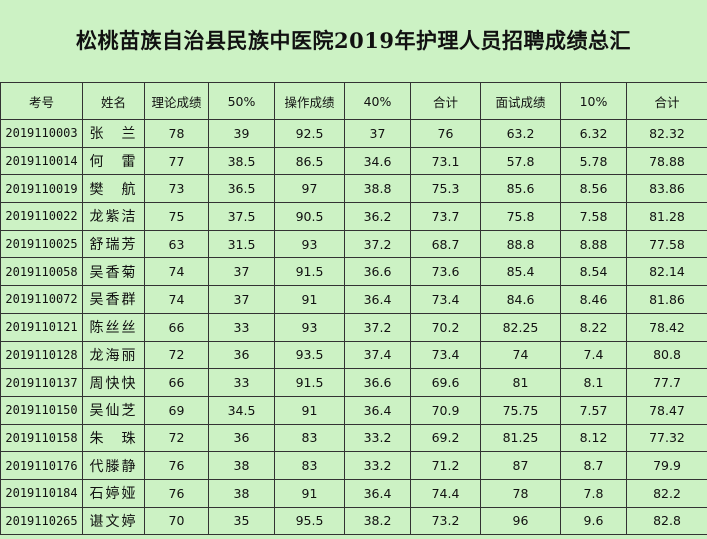  Describe the element at coordinates (377, 189) in the screenshot. I see `practical-40pct-cell: 38.8` at that location.